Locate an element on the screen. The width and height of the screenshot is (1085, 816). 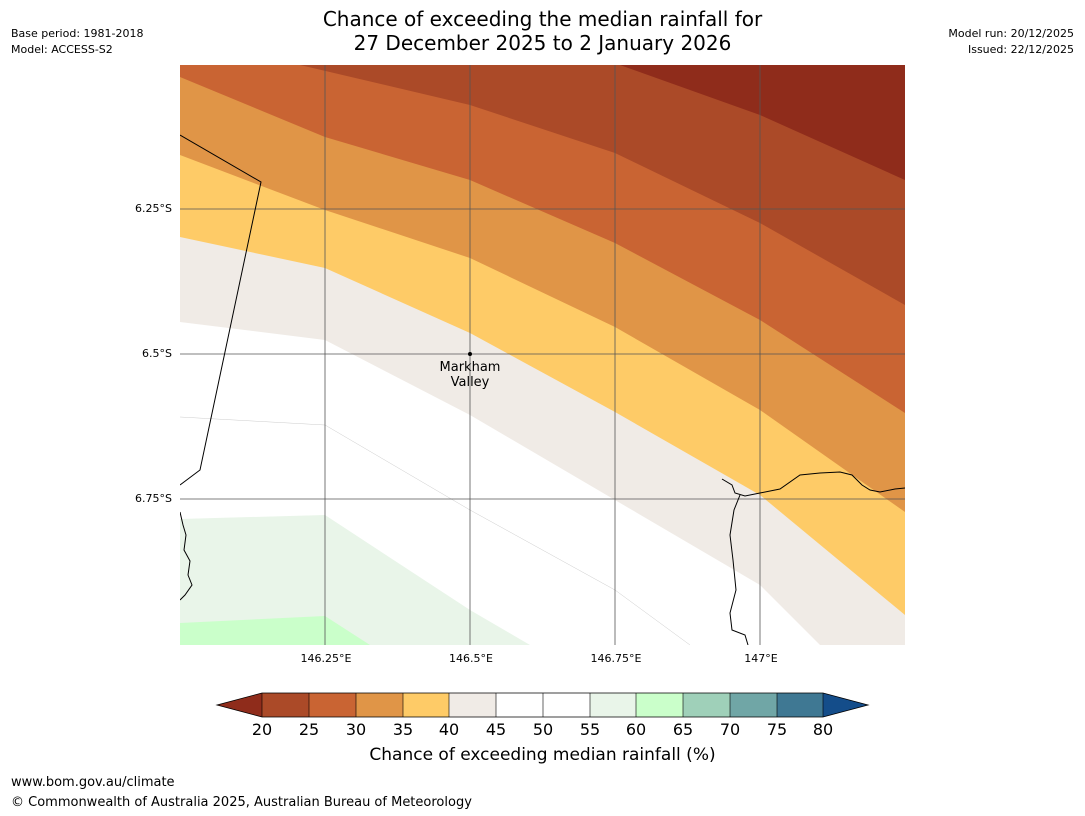
colorbar-under-arrow is located at coordinates (239, 705).